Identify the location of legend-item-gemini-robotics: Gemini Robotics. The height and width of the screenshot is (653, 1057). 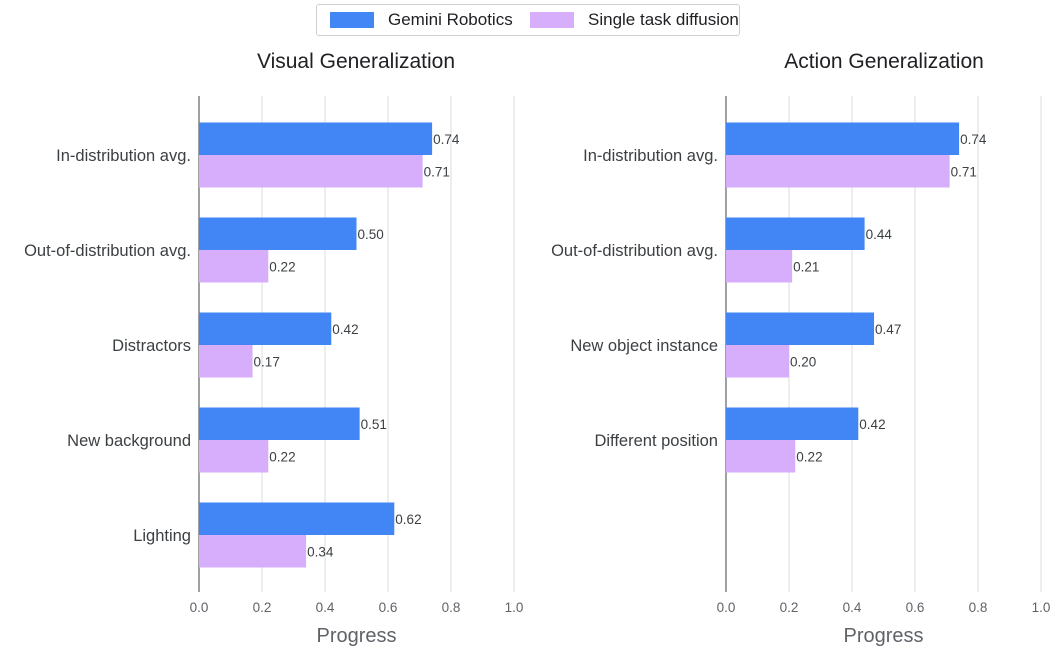
(421, 20).